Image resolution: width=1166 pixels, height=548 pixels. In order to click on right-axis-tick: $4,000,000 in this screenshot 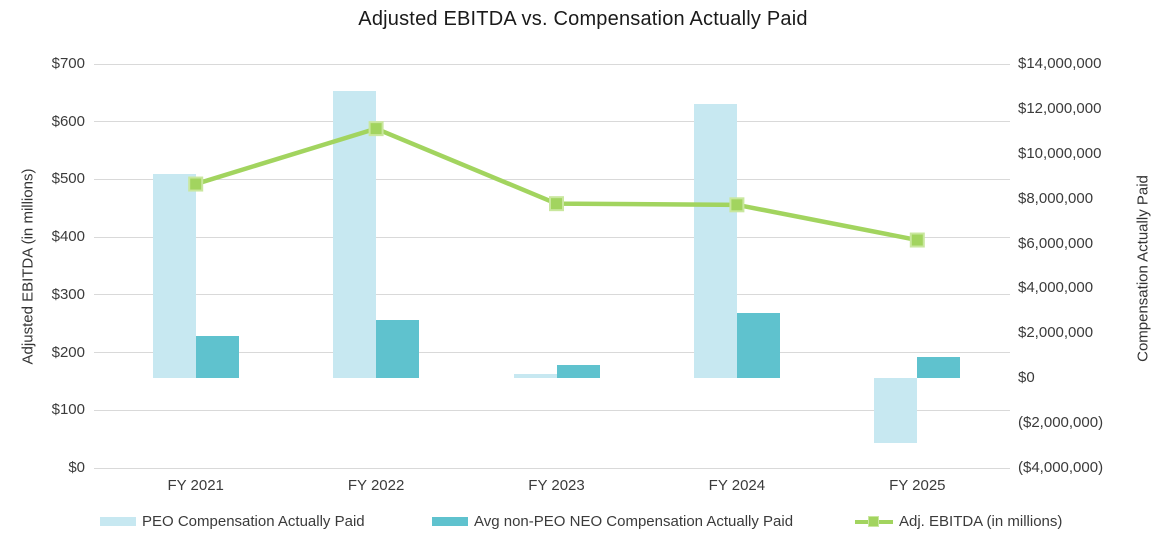, I will do `click(1056, 288)`.